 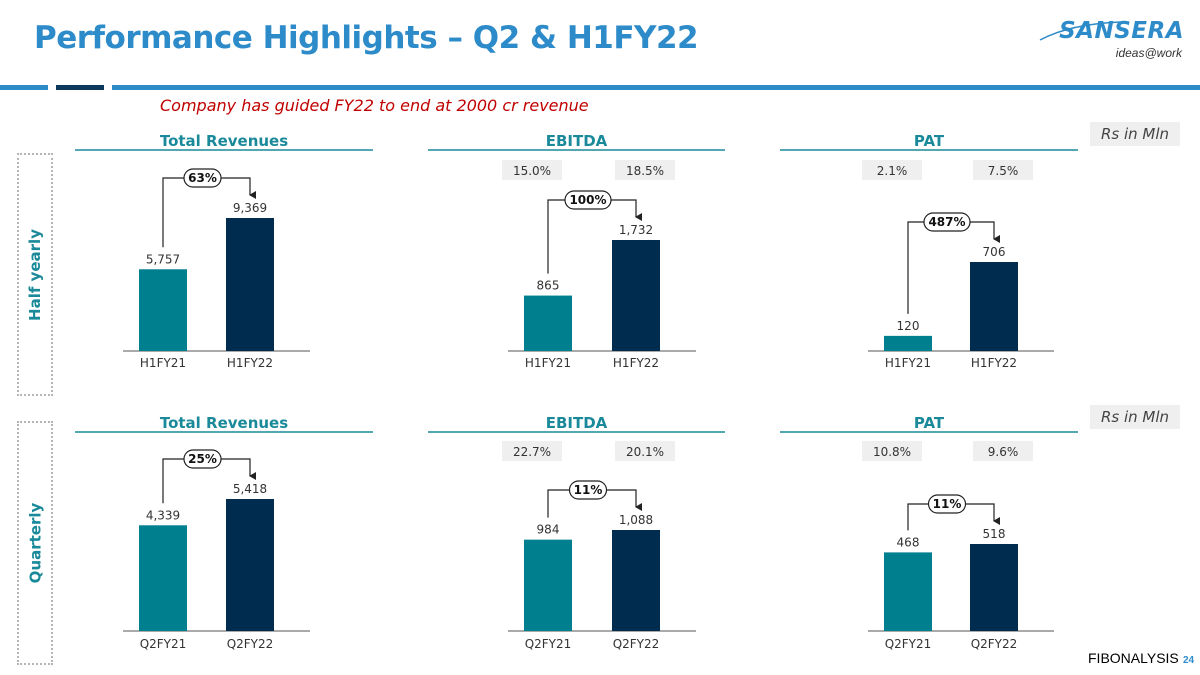 I want to click on hy-ebitda-growth-pill, so click(x=588, y=200).